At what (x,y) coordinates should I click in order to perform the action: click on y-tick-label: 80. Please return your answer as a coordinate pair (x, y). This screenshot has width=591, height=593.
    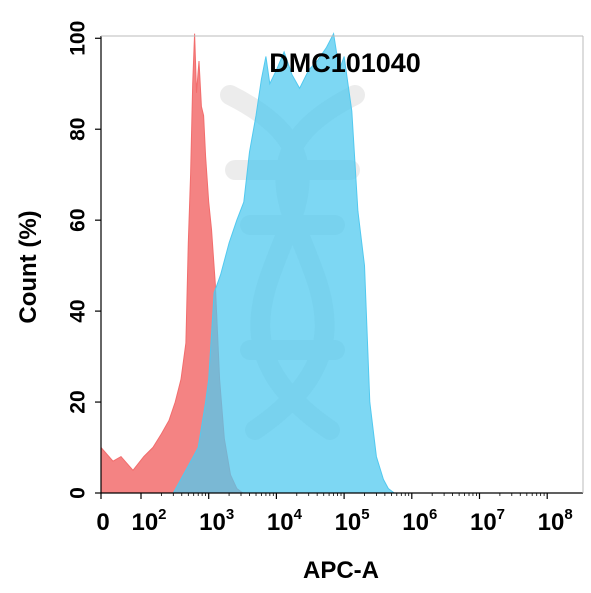
    Looking at the image, I should click on (78, 129).